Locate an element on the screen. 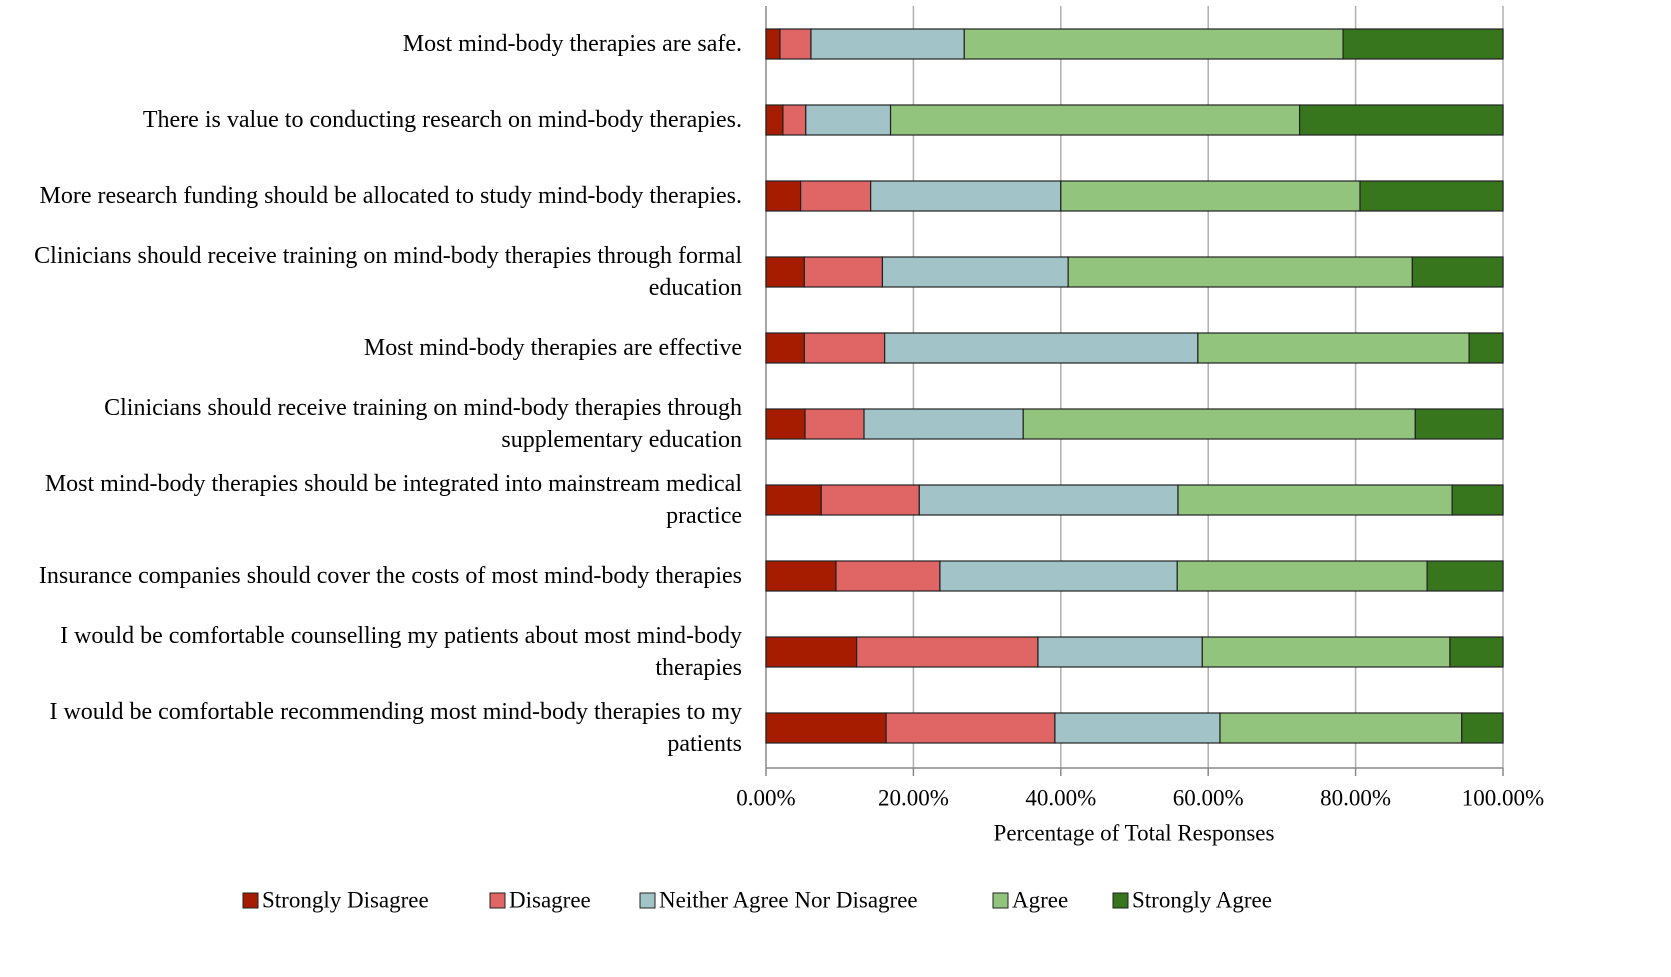  x-tick-label: 20.00% is located at coordinates (913, 797).